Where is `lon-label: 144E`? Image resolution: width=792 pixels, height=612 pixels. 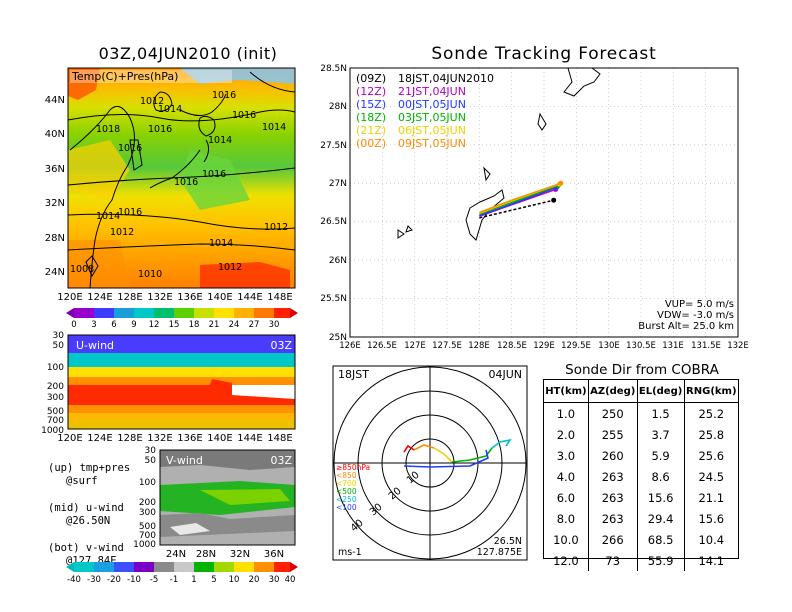 lon-label: 144E is located at coordinates (249, 297).